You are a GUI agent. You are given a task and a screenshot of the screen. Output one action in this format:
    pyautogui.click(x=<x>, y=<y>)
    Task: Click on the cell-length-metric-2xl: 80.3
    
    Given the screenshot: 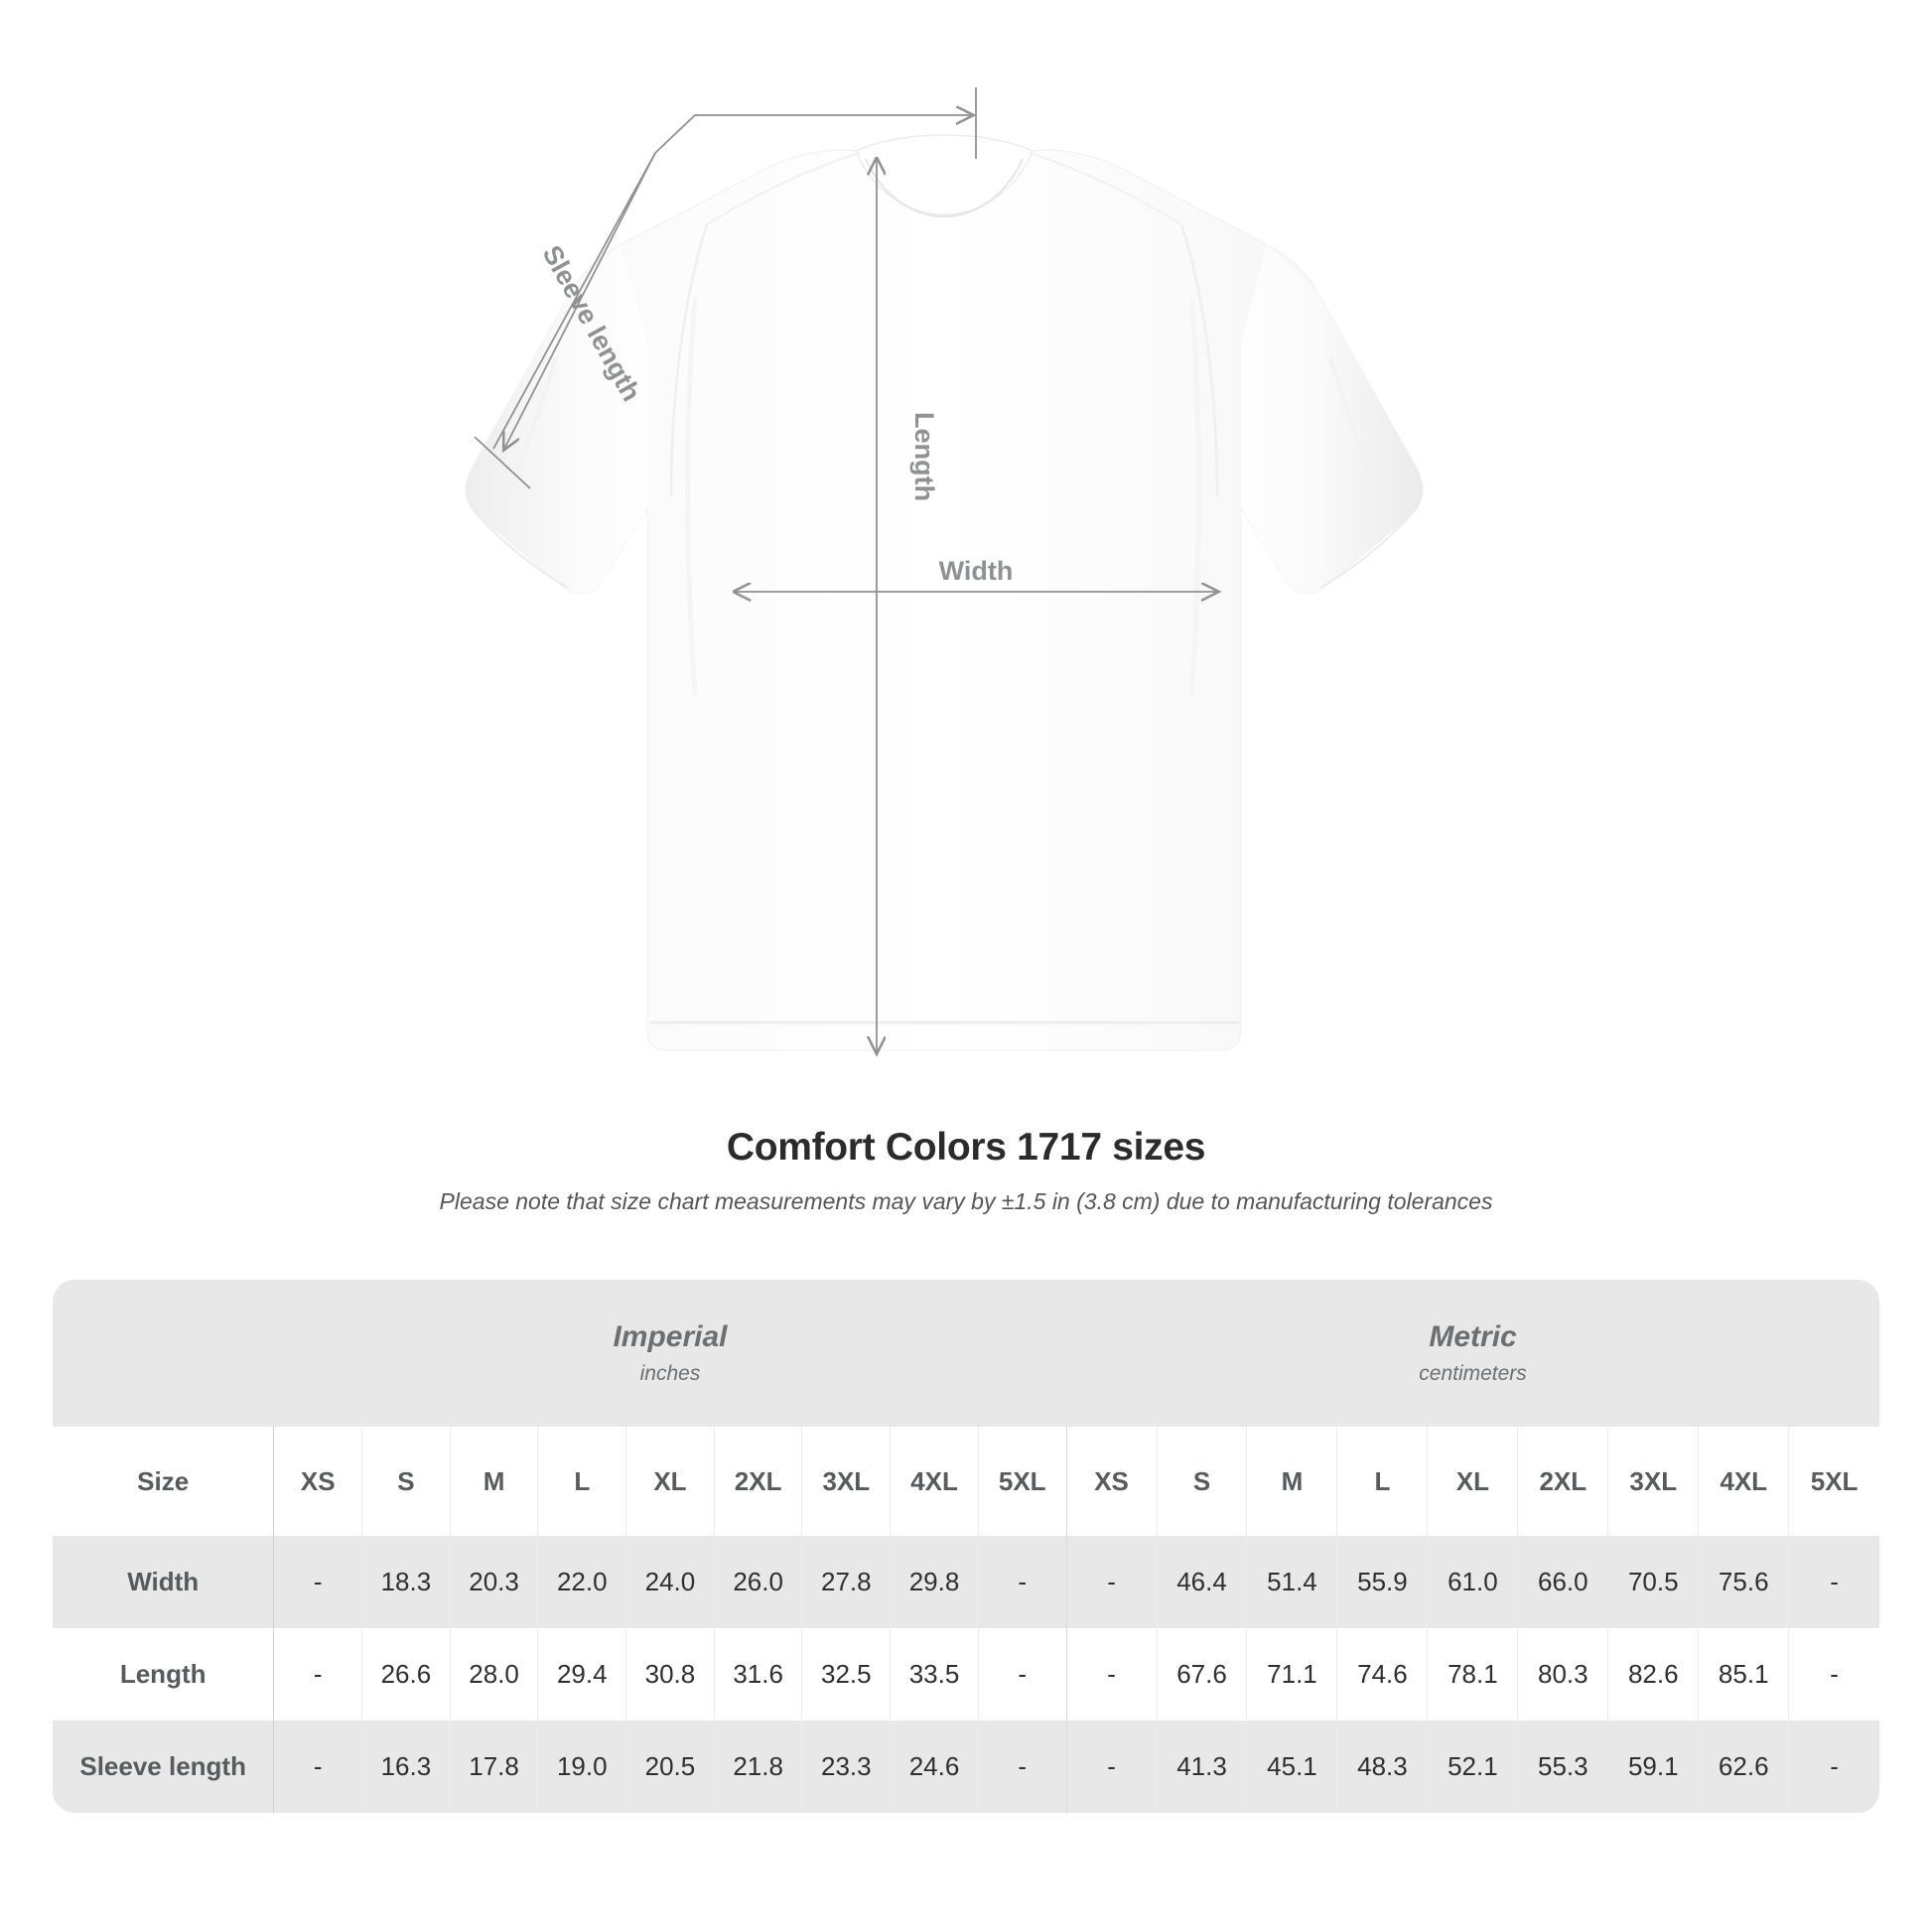 What is the action you would take?
    pyautogui.click(x=1563, y=1674)
    